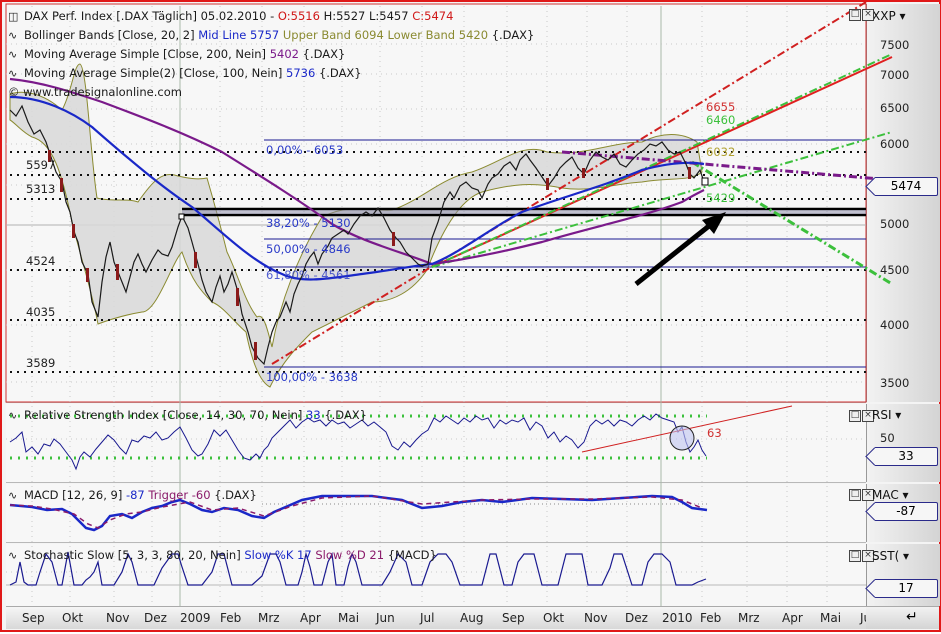 Image resolution: width=941 pixels, height=634 pixels. I want to click on trendline-purple, so click(727, 166).